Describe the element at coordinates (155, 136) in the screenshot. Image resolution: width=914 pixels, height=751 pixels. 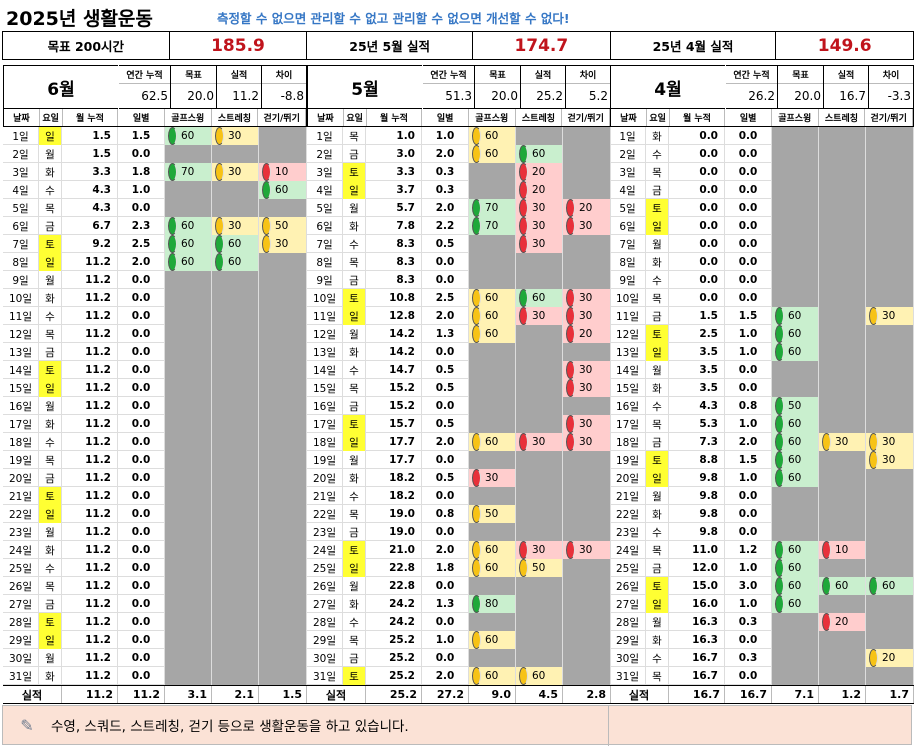
I see `table-row: 1일 일 1.5 1.5 60 30` at that location.